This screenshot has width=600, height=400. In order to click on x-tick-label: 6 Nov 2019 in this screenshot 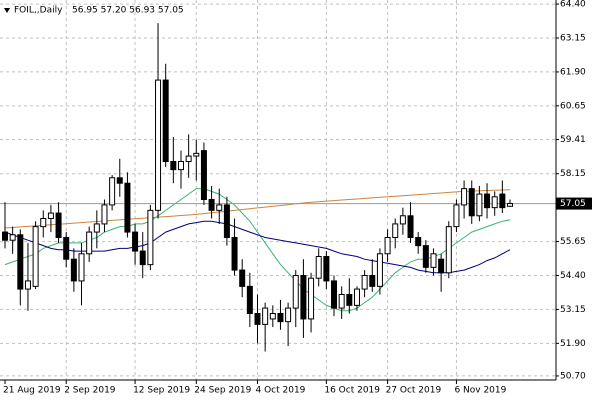, I will do `click(480, 391)`.